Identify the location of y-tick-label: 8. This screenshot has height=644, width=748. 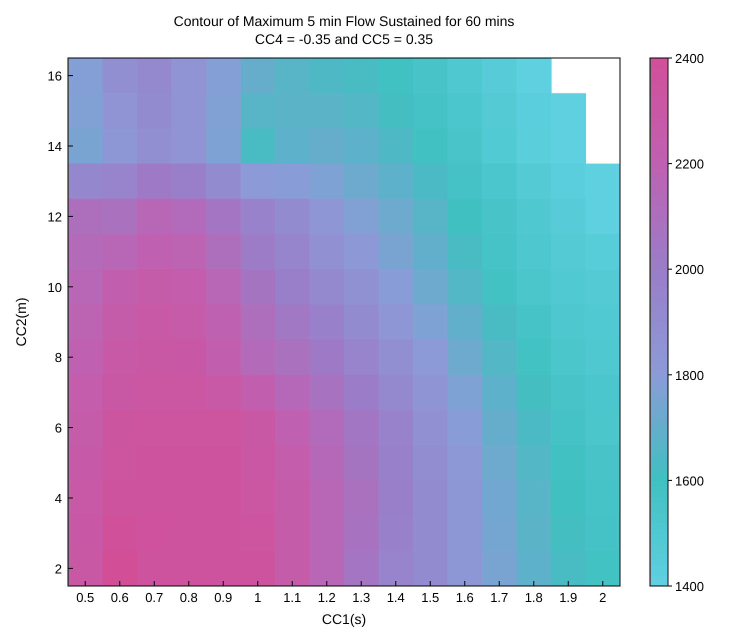
(58, 358).